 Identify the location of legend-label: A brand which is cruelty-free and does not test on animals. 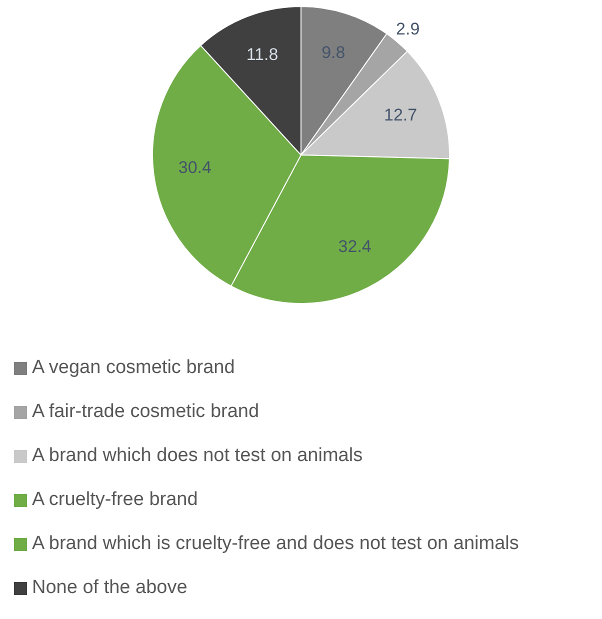
(275, 544).